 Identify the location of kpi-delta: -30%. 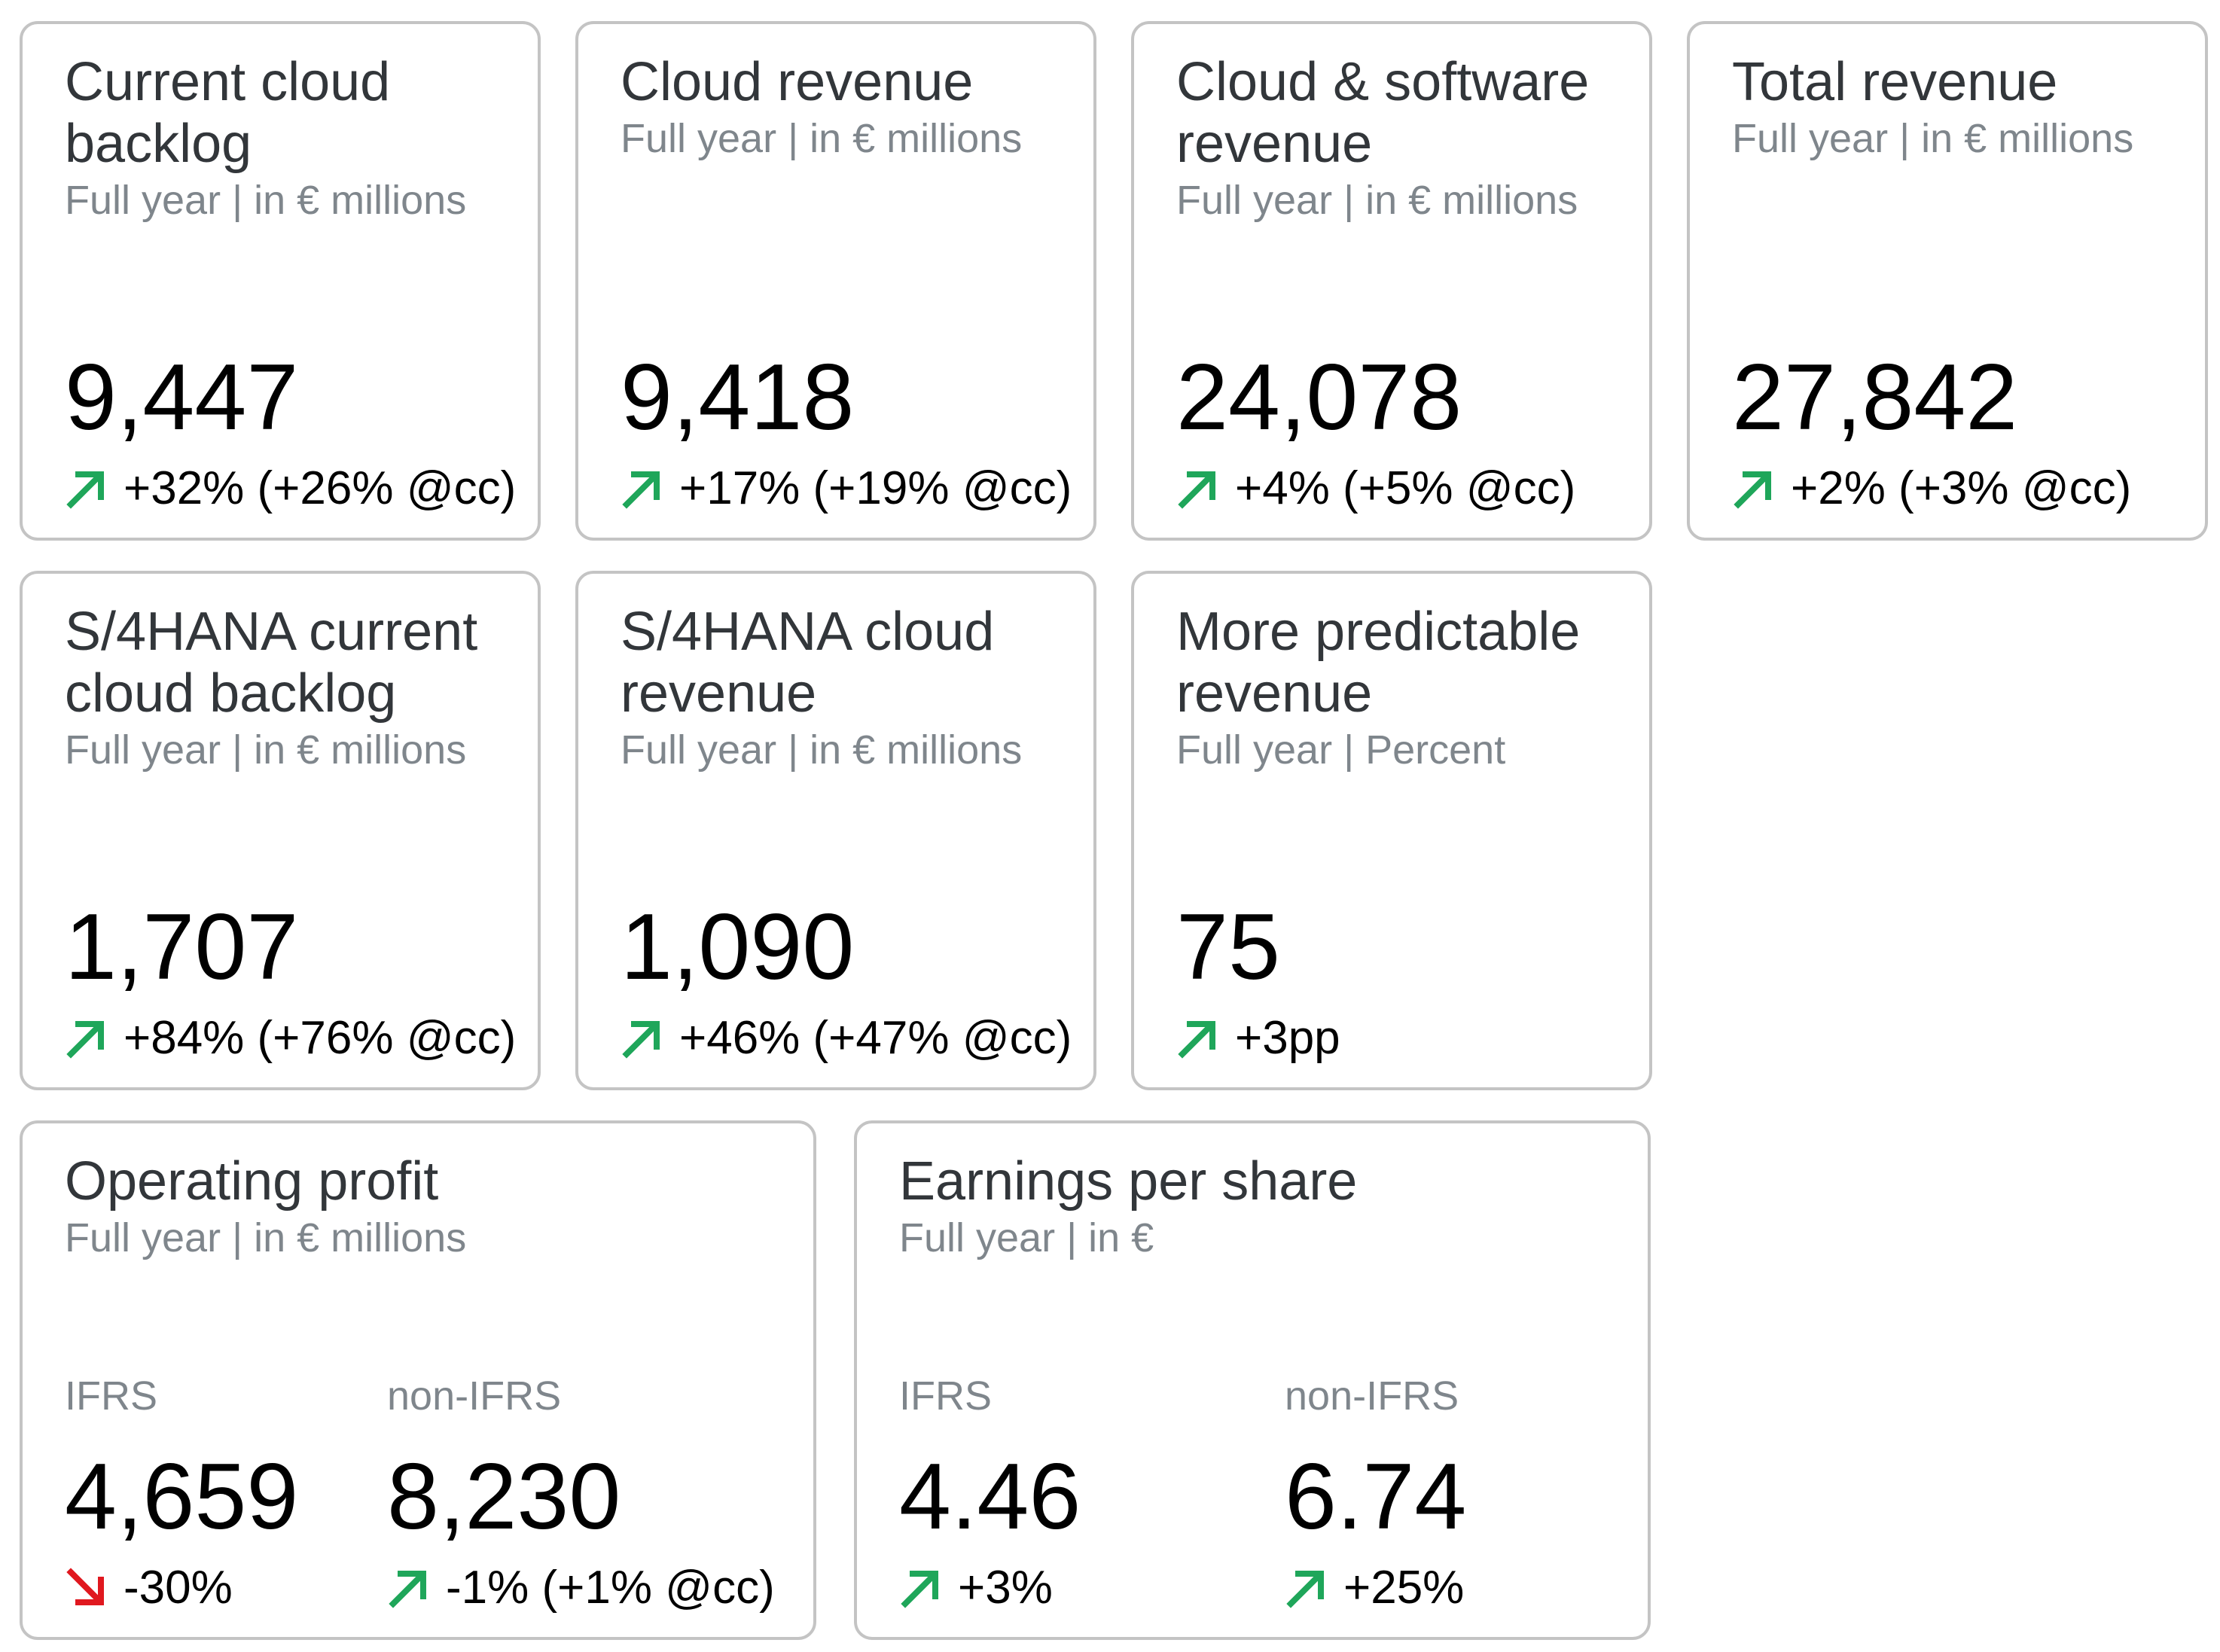
(181, 1588).